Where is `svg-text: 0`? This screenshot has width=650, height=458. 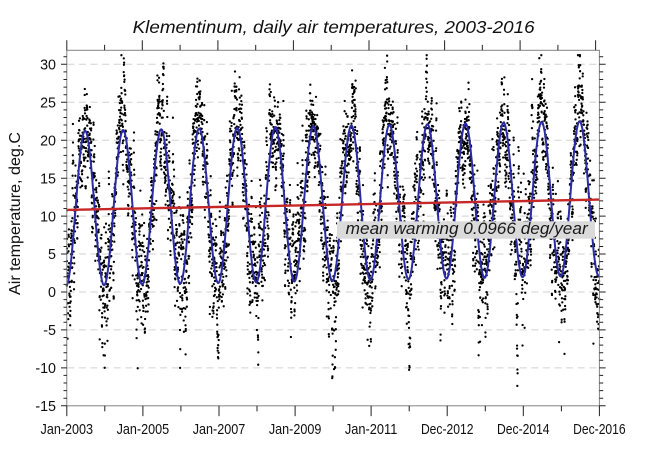 svg-text: 0 is located at coordinates (52, 293).